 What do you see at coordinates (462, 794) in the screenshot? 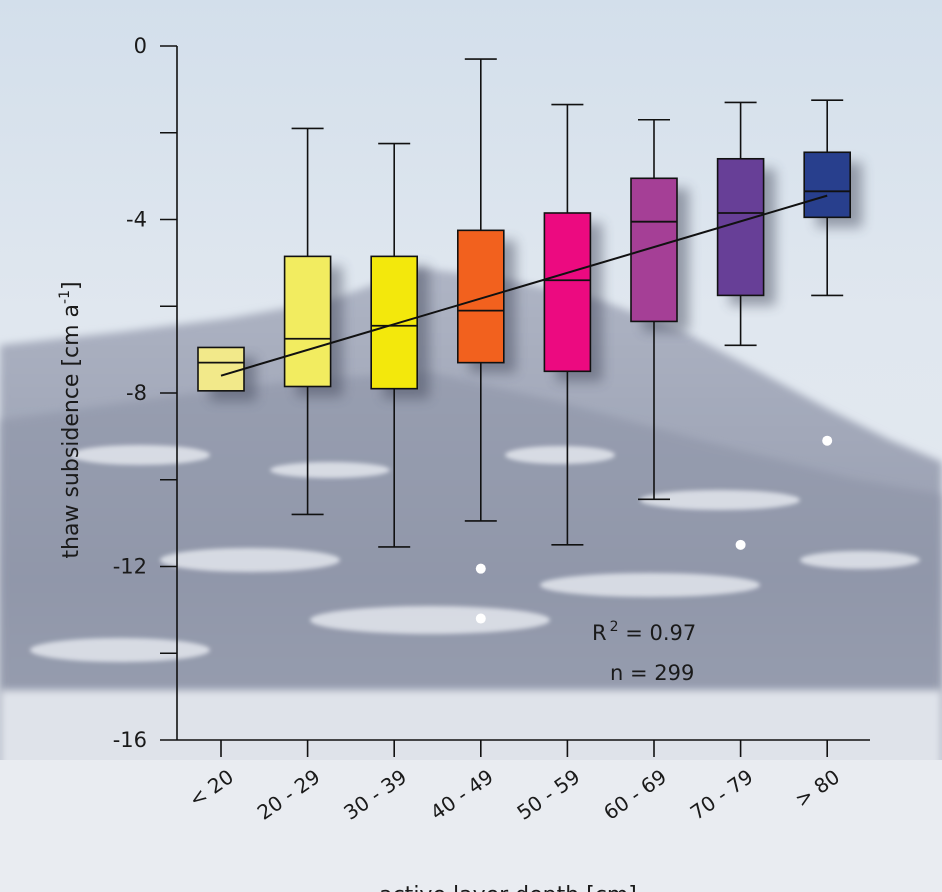
I see `x-tick-label: 40 - 49` at bounding box center [462, 794].